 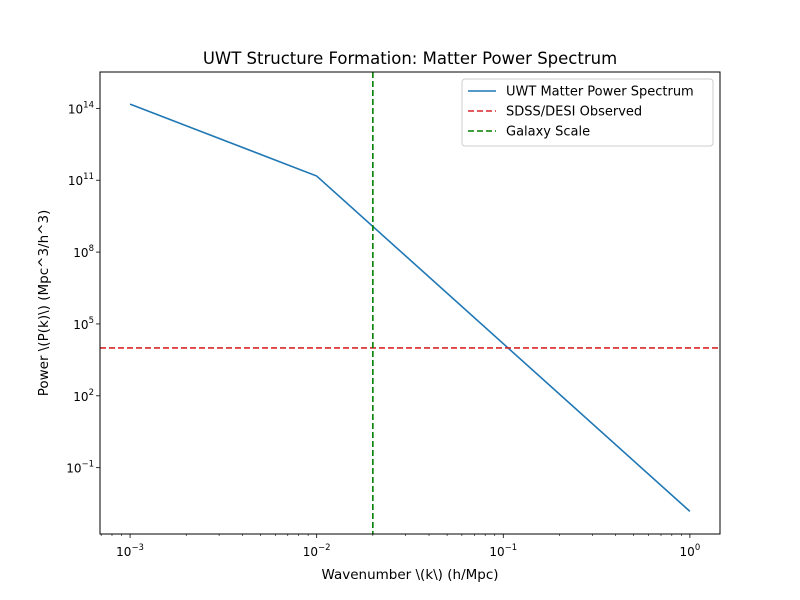 What do you see at coordinates (130, 551) in the screenshot?
I see `x-tick-label-0: 10⁻³` at bounding box center [130, 551].